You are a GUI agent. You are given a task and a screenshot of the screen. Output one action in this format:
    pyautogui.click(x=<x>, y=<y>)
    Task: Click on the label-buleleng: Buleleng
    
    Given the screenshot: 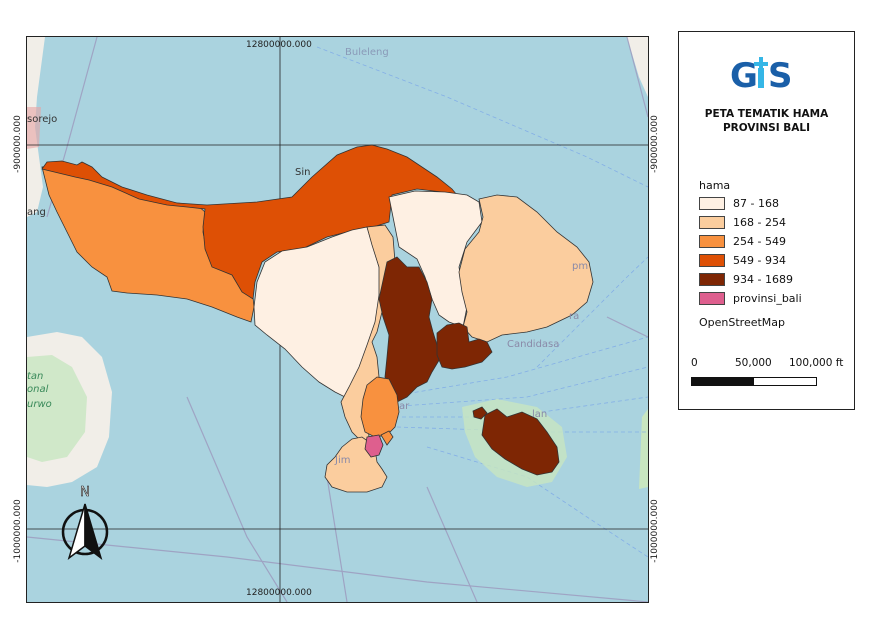 What is the action you would take?
    pyautogui.click(x=367, y=52)
    